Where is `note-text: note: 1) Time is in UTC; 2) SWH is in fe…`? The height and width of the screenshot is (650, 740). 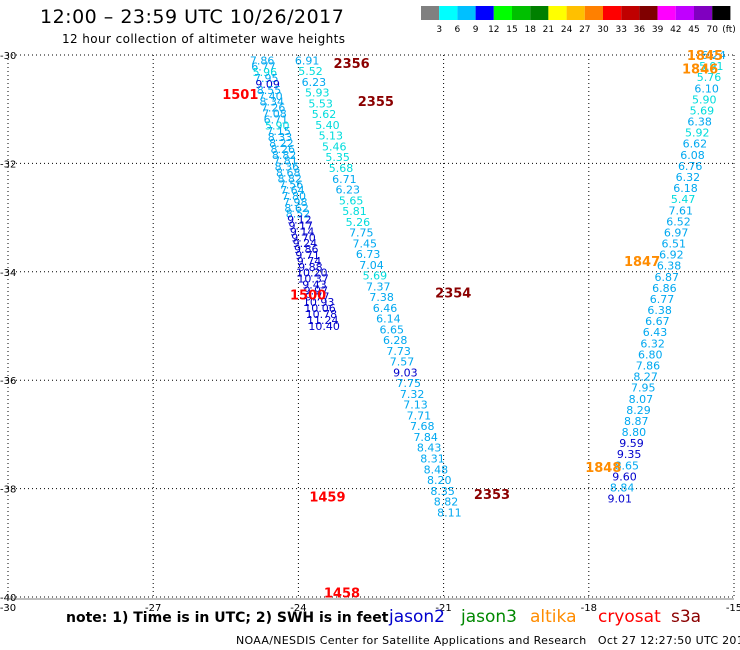 note-text: note: 1) Time is in UTC; 2) SWH is in fe… is located at coordinates (227, 618).